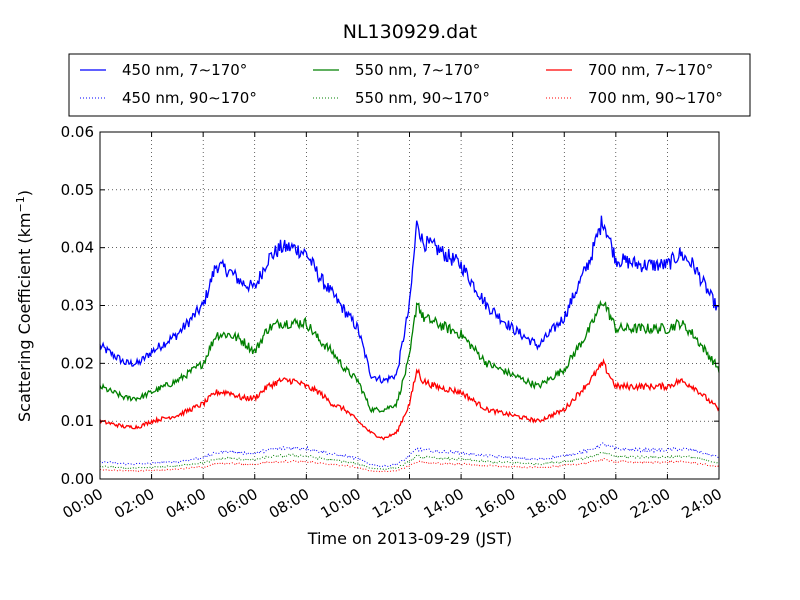 Image resolution: width=800 pixels, height=600 pixels. I want to click on legend-label: 700 nm, 90∼170°, so click(655, 98).